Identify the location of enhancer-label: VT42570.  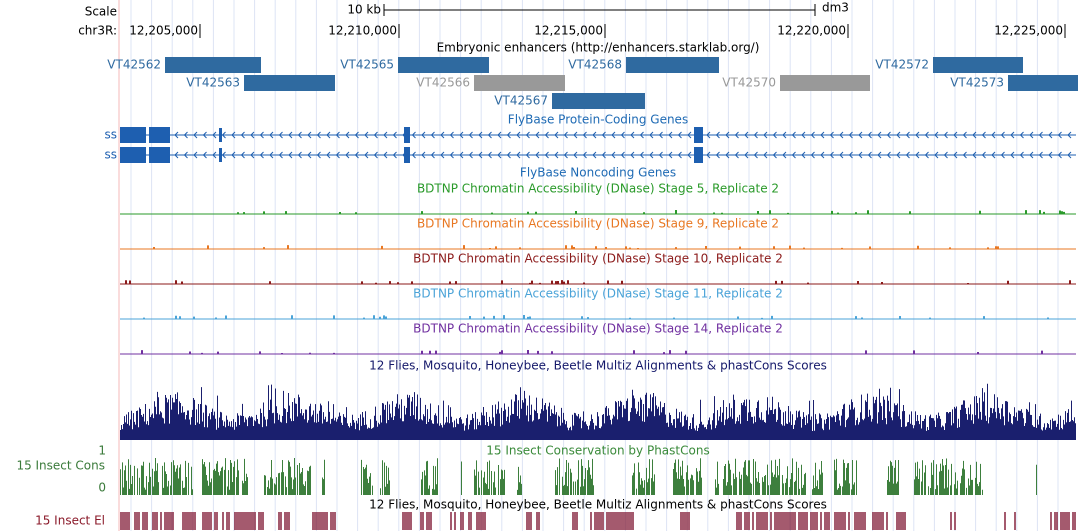
(749, 83).